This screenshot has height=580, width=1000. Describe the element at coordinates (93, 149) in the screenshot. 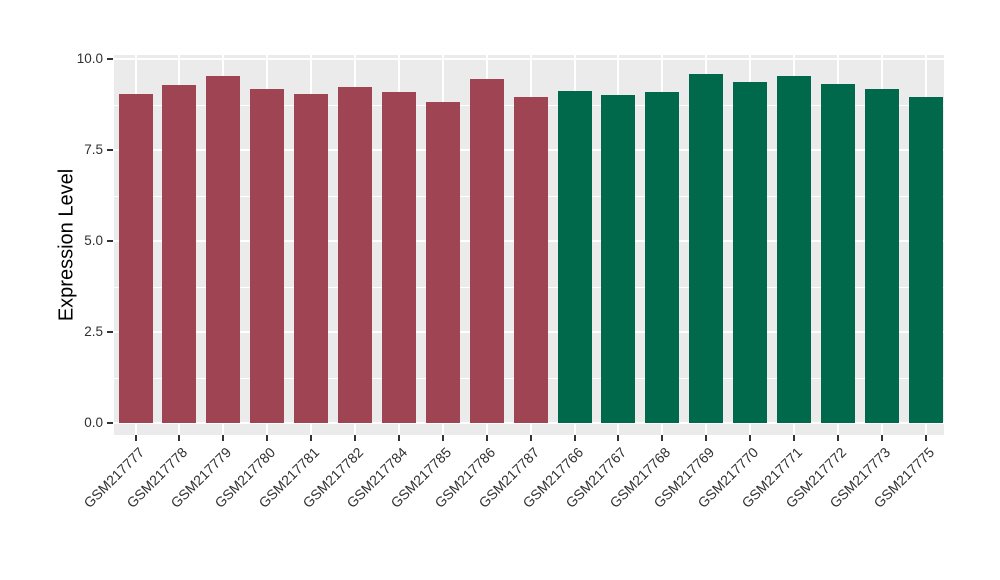

I see `y-tick-label: 7.5` at that location.